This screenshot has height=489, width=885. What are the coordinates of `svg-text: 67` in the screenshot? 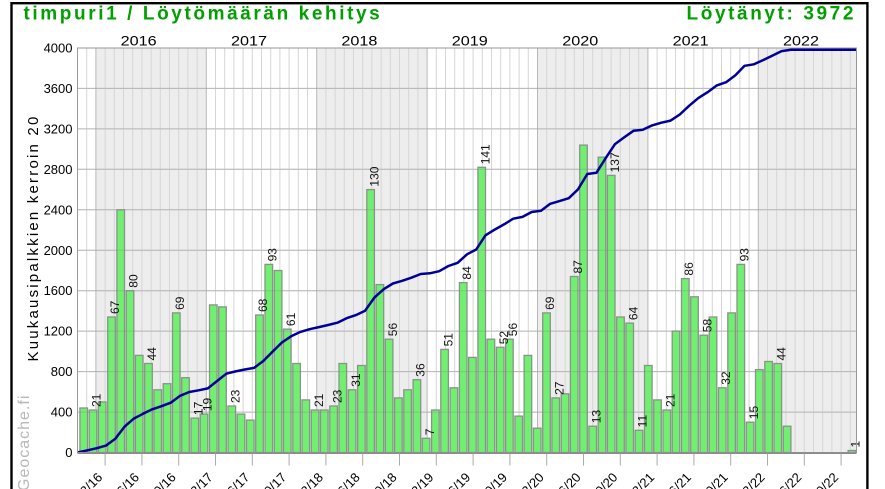 It's located at (115, 307).